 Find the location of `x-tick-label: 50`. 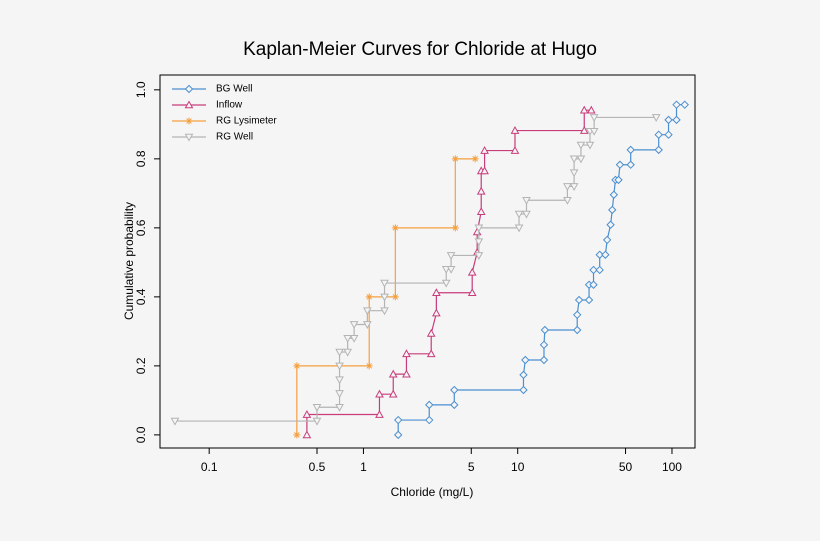

x-tick-label: 50 is located at coordinates (626, 467).